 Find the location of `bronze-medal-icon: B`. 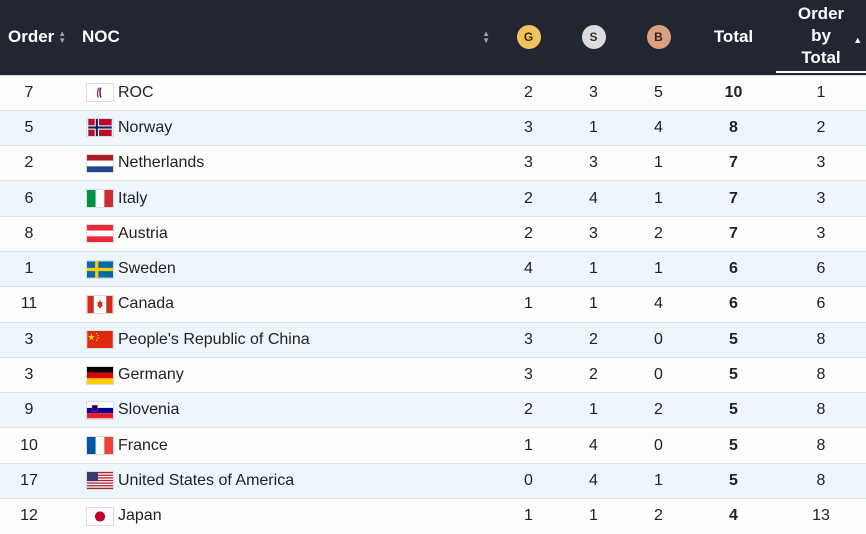

bronze-medal-icon: B is located at coordinates (658, 37).